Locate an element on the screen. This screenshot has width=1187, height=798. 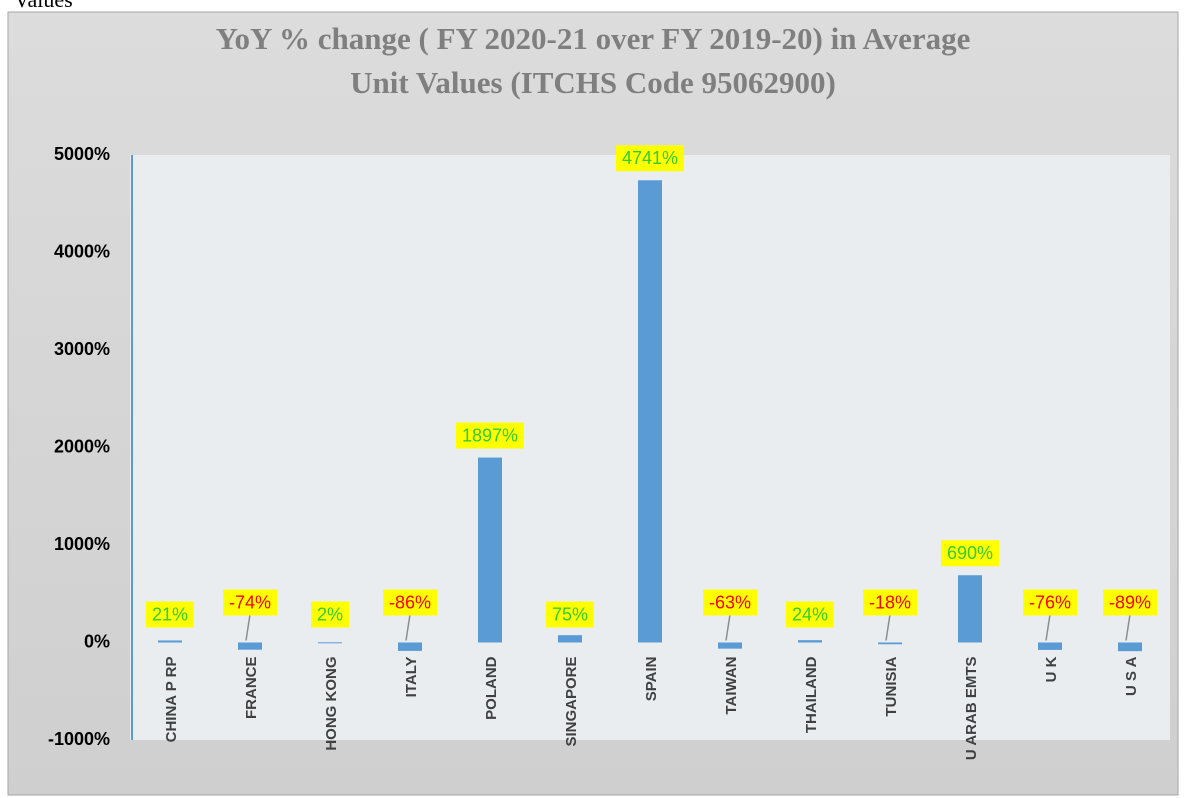
x-tick-label: ITALY is located at coordinates (411, 677).